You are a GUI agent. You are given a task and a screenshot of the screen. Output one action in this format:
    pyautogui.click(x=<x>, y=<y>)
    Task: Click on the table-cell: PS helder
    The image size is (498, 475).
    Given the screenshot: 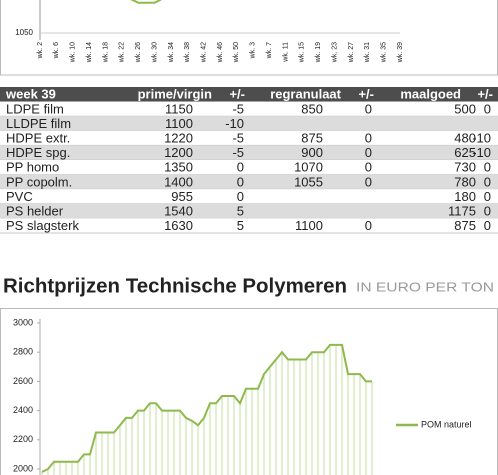 What is the action you would take?
    pyautogui.click(x=35, y=211)
    